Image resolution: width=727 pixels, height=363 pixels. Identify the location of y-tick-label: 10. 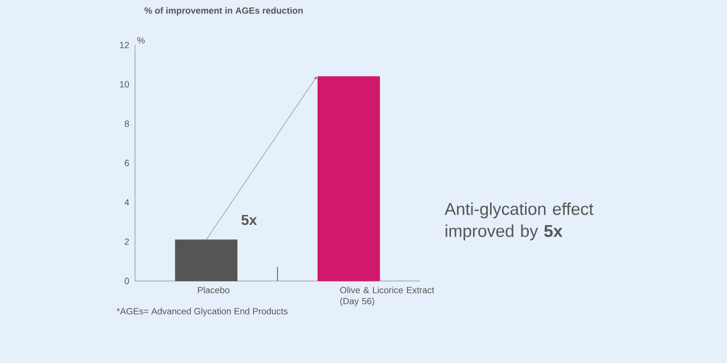
(124, 84).